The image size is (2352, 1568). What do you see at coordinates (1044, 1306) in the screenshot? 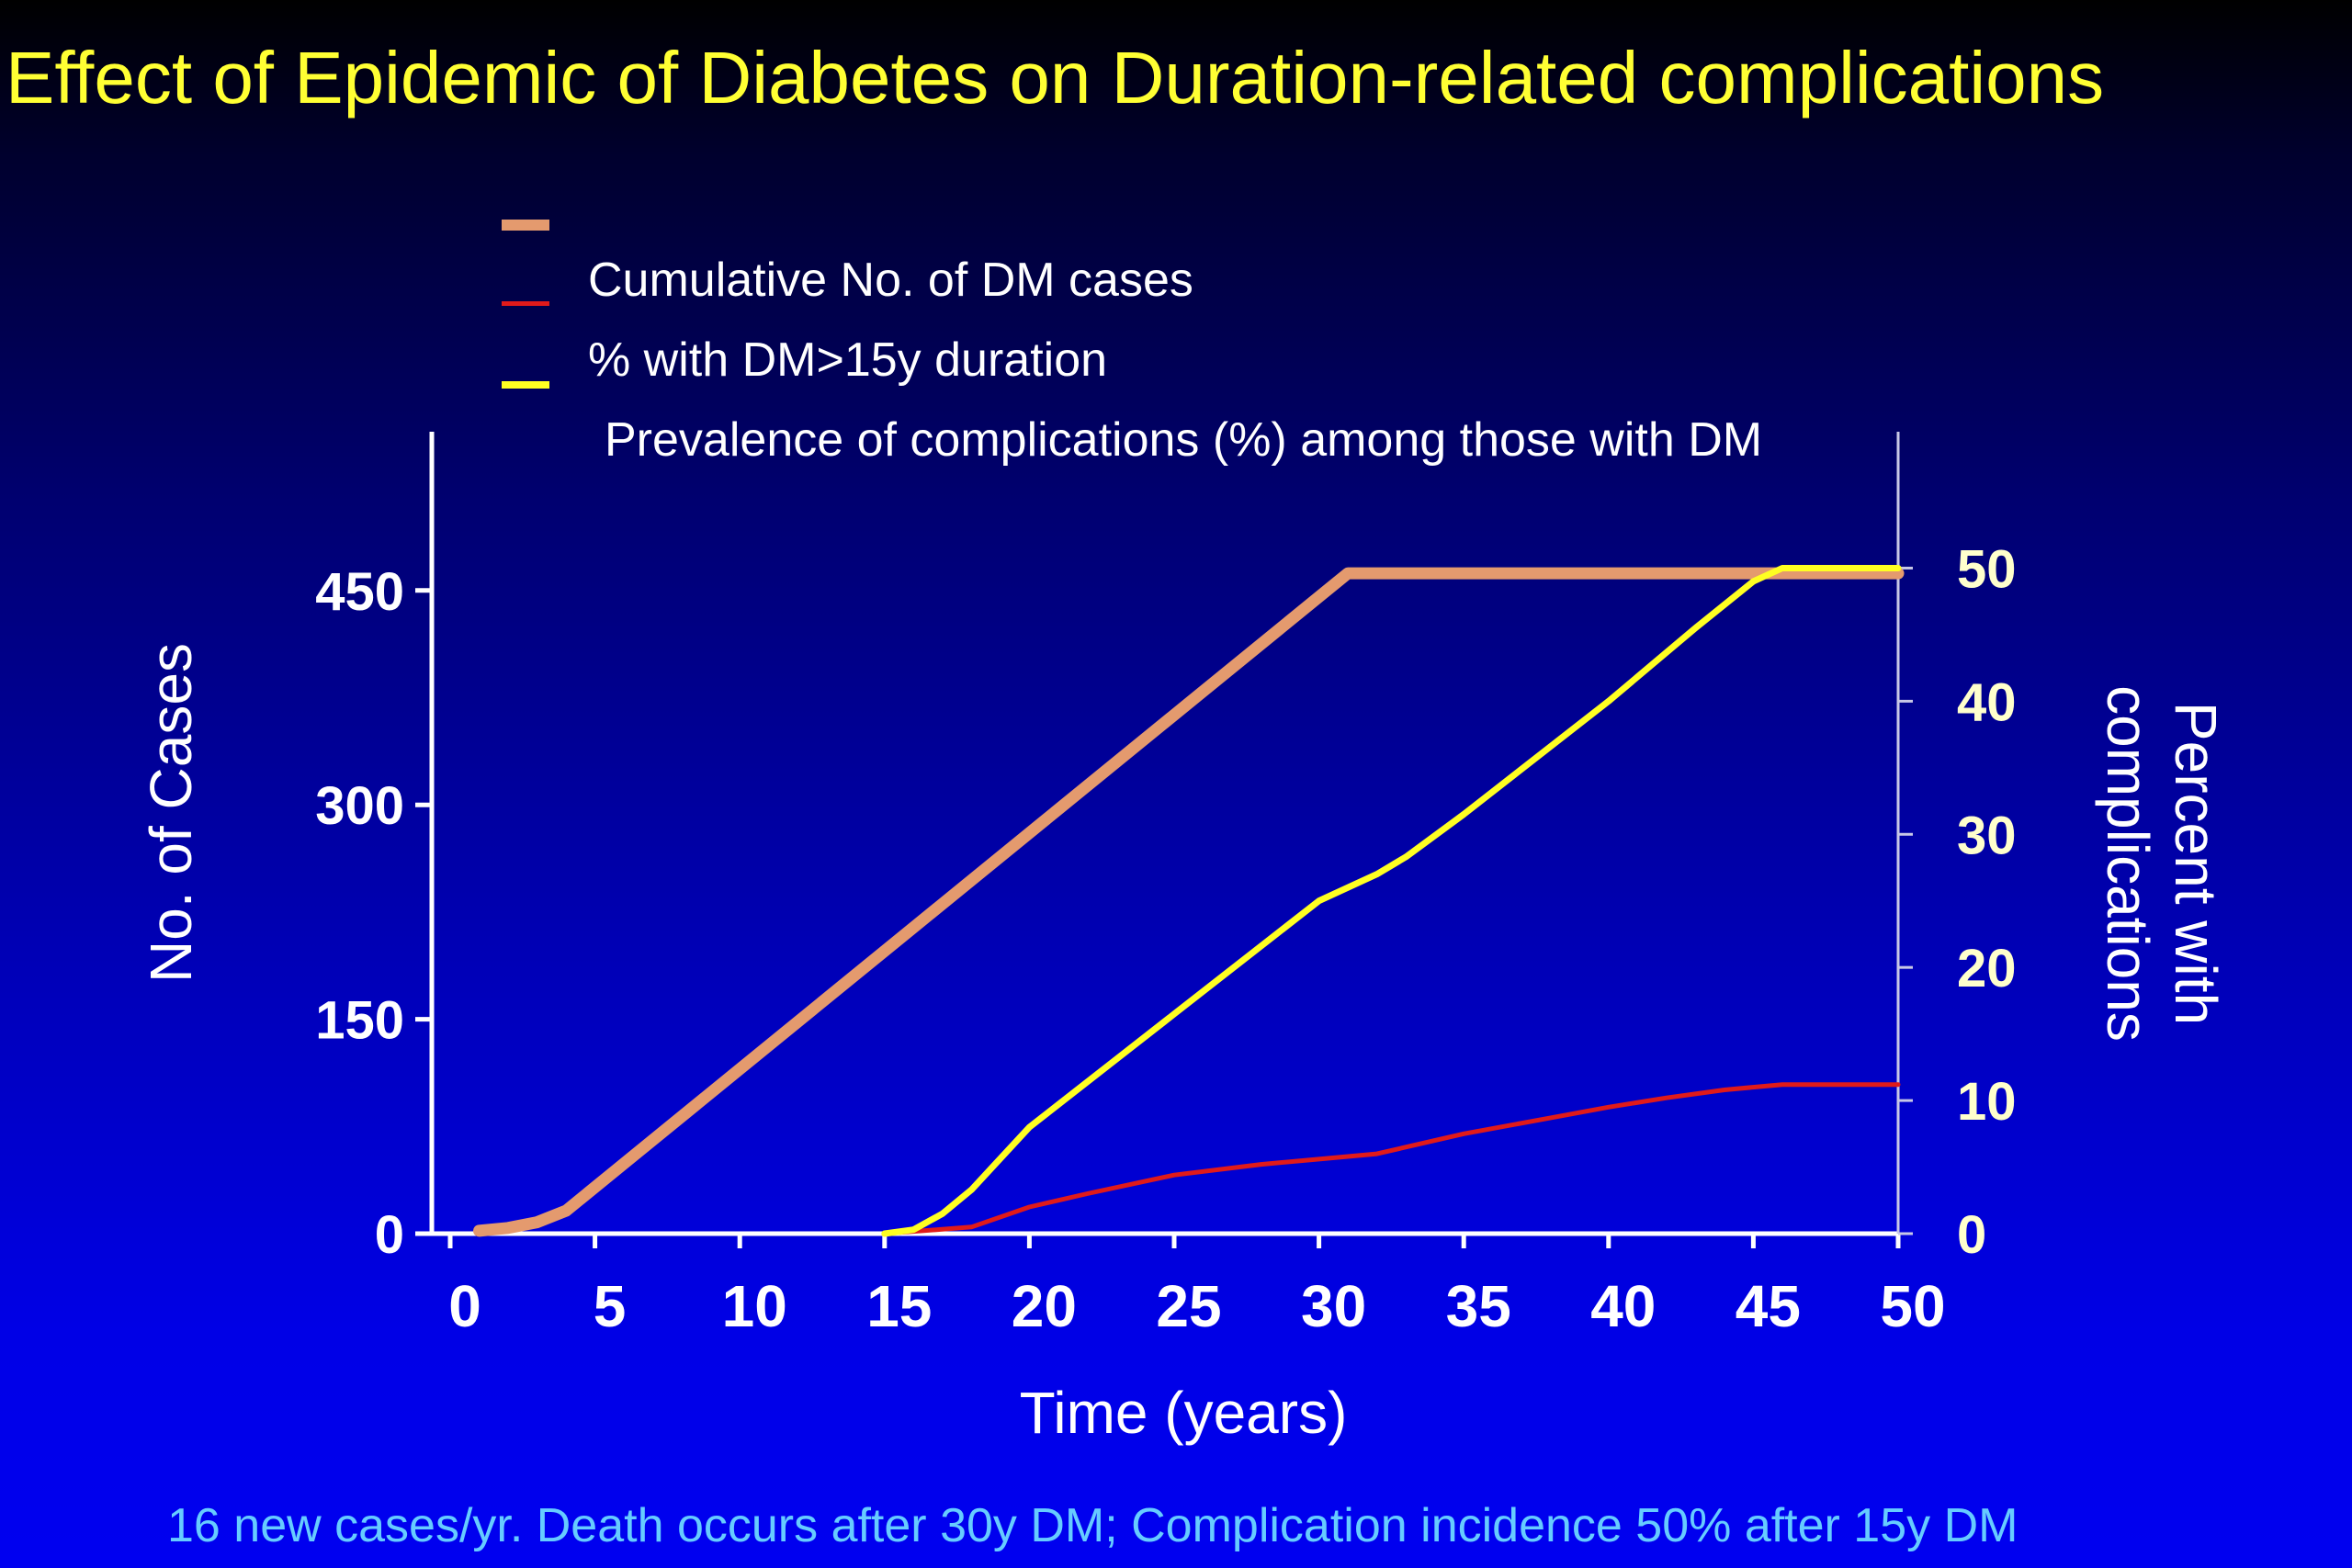
I see `x-tick-label: 20` at bounding box center [1044, 1306].